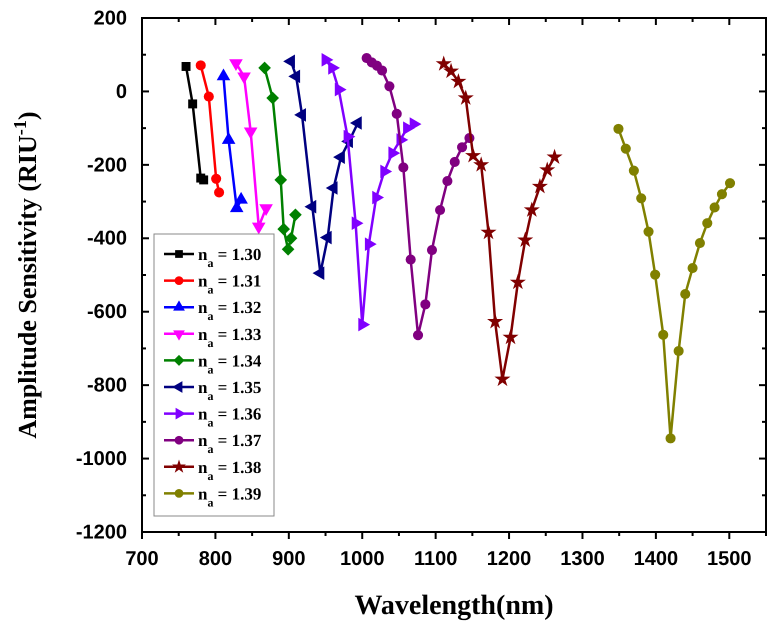 This screenshot has width=770, height=634. I want to click on legend-label: n$_{a}$ = 1.33, so click(230, 337).